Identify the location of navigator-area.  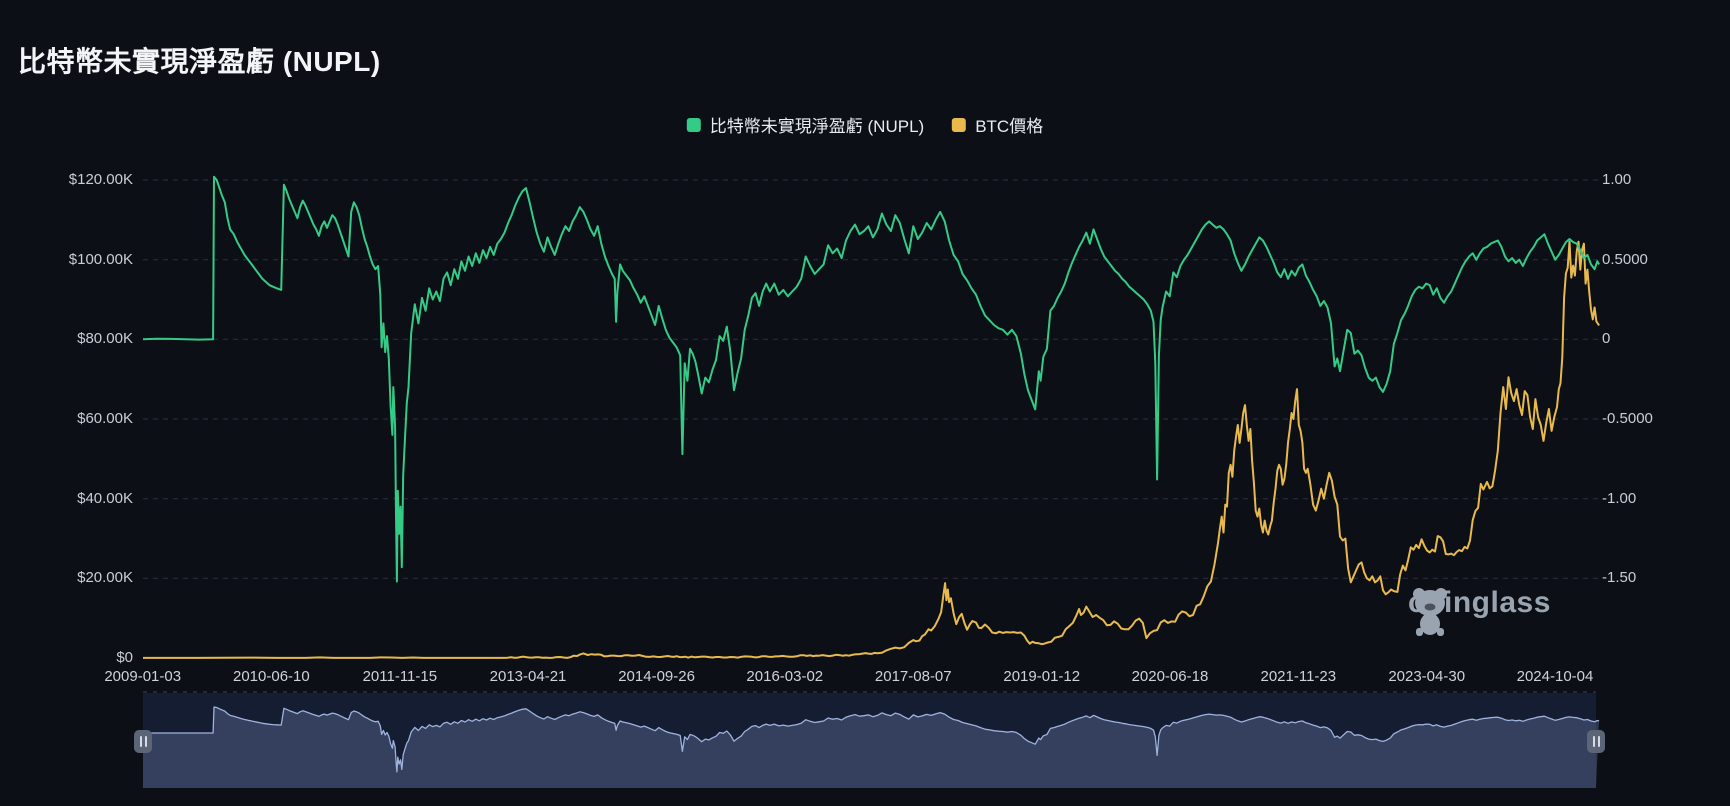
(871, 747).